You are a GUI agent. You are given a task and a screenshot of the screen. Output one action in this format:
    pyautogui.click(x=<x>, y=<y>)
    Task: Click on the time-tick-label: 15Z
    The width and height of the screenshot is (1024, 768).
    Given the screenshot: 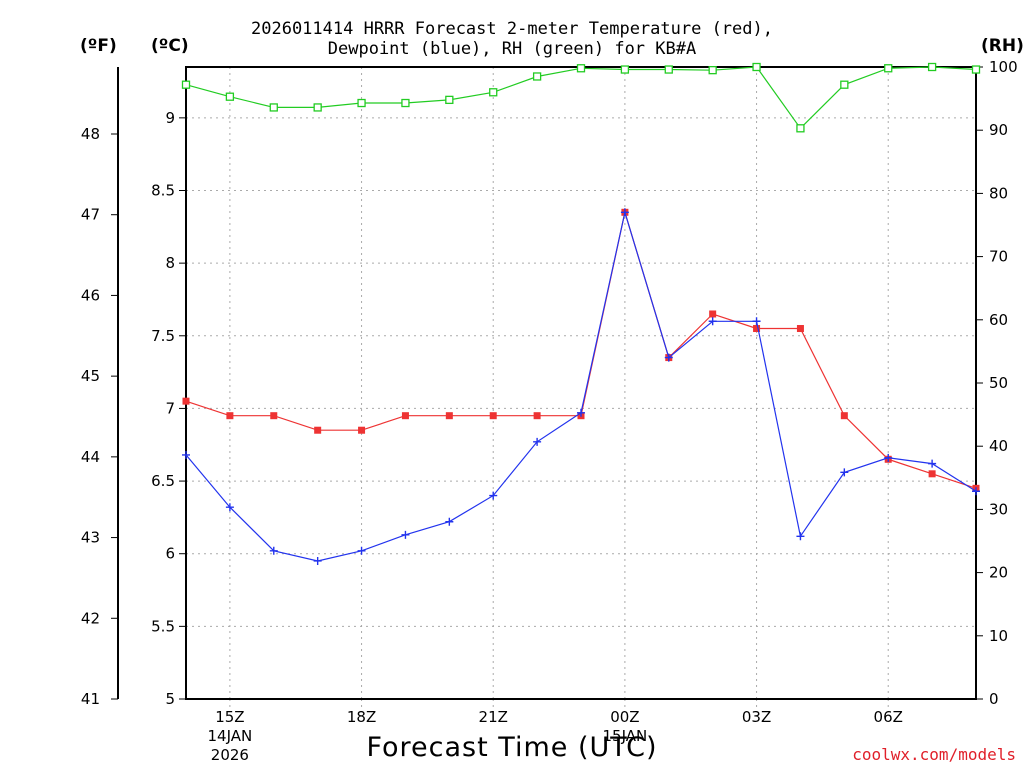 What is the action you would take?
    pyautogui.click(x=229, y=717)
    